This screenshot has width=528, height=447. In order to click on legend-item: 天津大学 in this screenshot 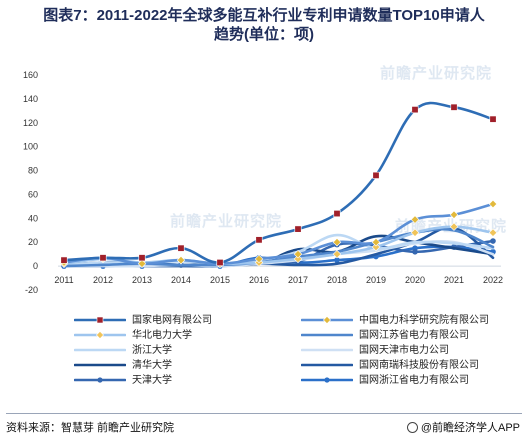, I will do `click(122, 381)`.